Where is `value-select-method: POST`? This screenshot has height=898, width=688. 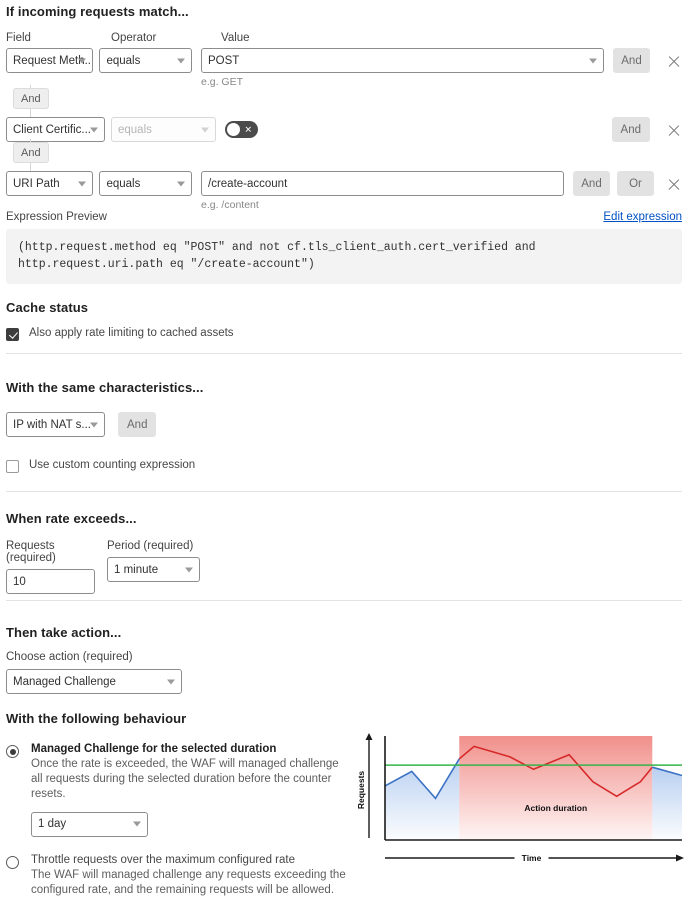
value-select-method: POST is located at coordinates (402, 60).